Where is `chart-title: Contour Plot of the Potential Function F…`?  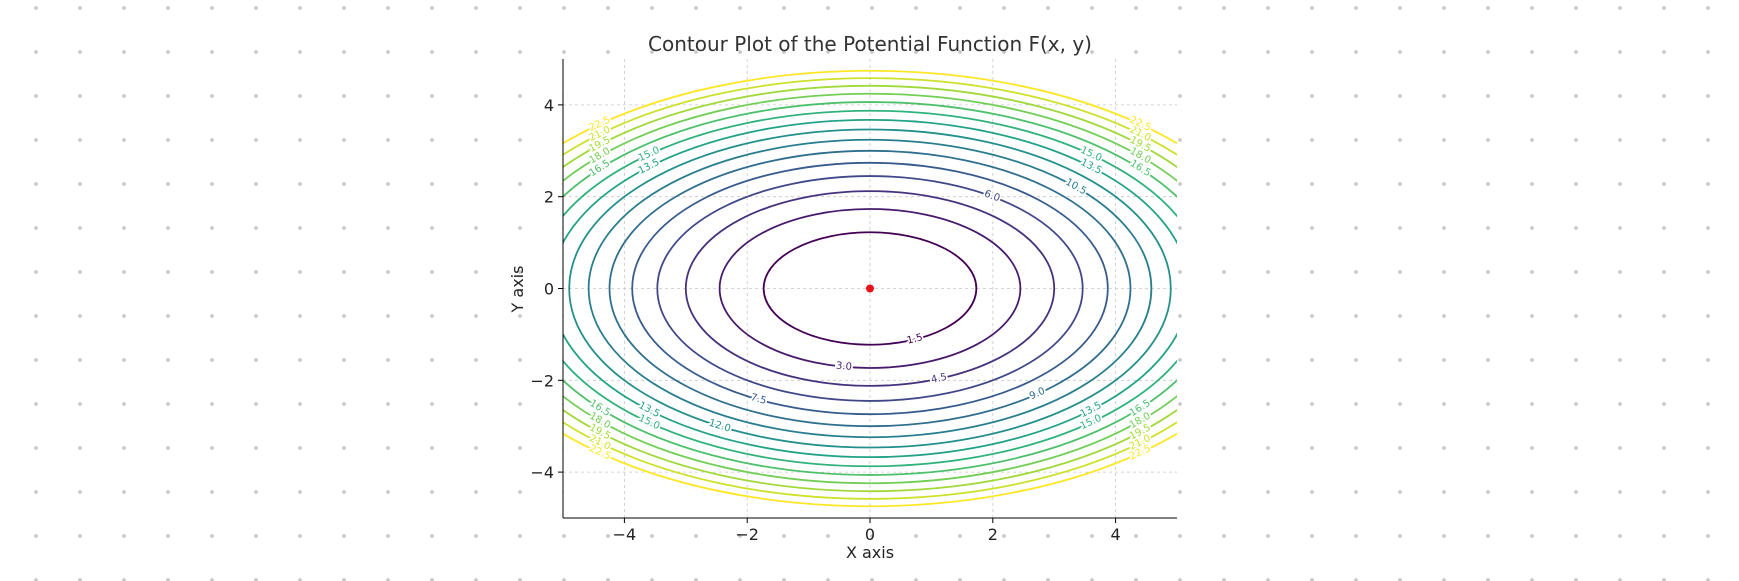
chart-title: Contour Plot of the Potential Function F… is located at coordinates (870, 44).